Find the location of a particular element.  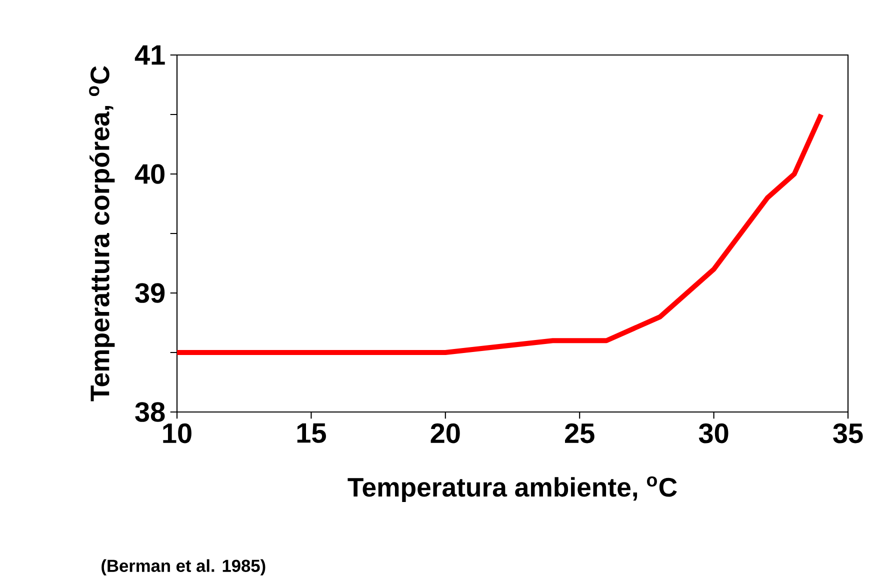

x-tick-label: 20 is located at coordinates (445, 433).